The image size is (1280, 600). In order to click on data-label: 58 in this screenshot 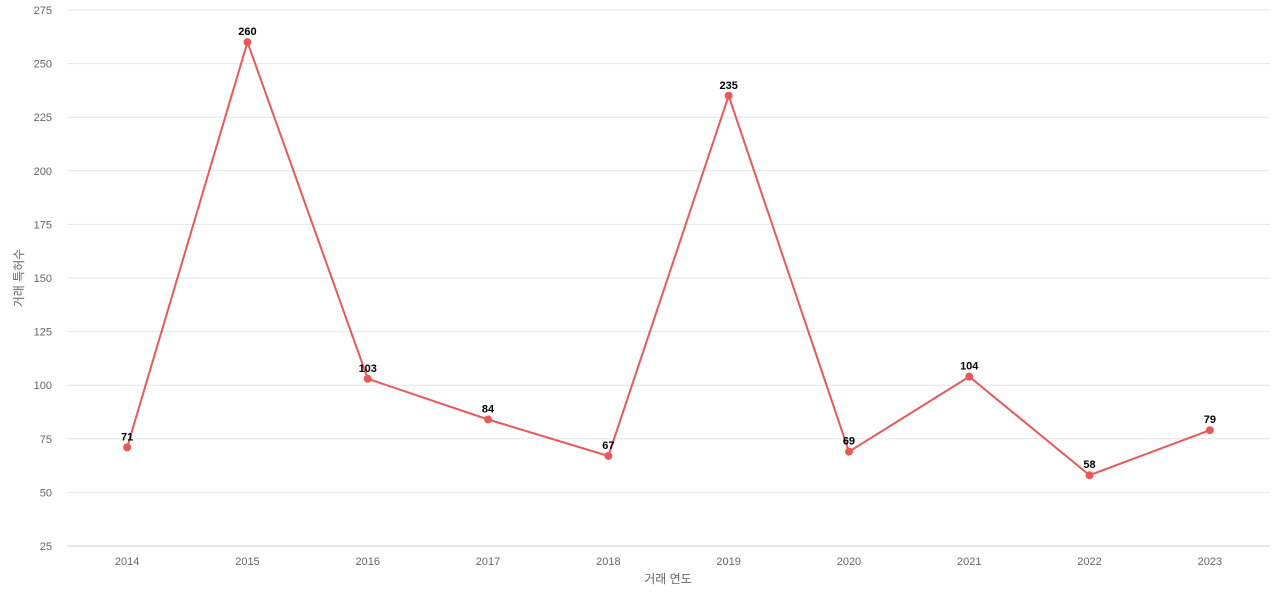, I will do `click(1089, 465)`.